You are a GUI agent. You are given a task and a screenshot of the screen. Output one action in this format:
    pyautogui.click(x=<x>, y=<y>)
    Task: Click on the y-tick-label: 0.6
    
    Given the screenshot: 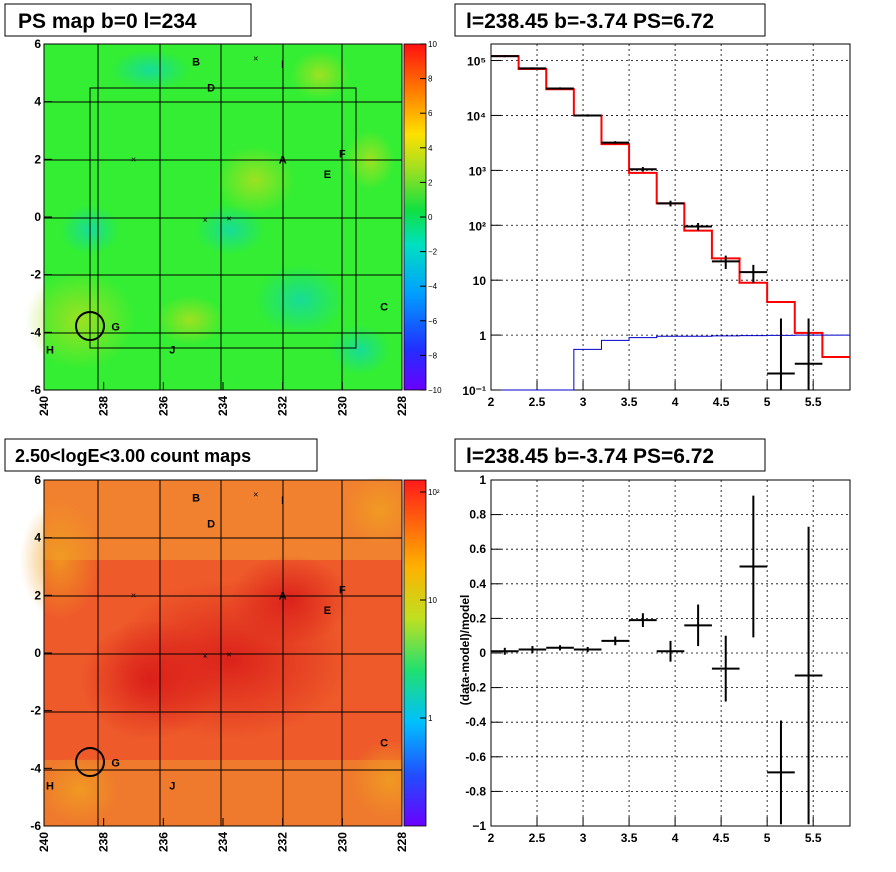 What is the action you would take?
    pyautogui.click(x=477, y=549)
    